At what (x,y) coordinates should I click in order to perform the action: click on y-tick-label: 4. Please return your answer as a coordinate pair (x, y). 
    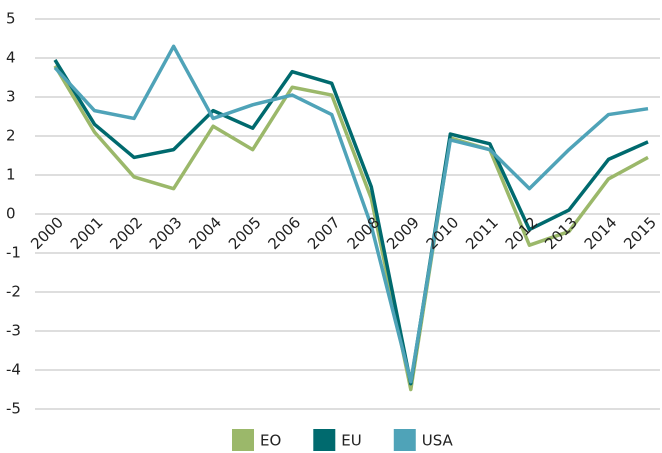
    Looking at the image, I should click on (11, 58).